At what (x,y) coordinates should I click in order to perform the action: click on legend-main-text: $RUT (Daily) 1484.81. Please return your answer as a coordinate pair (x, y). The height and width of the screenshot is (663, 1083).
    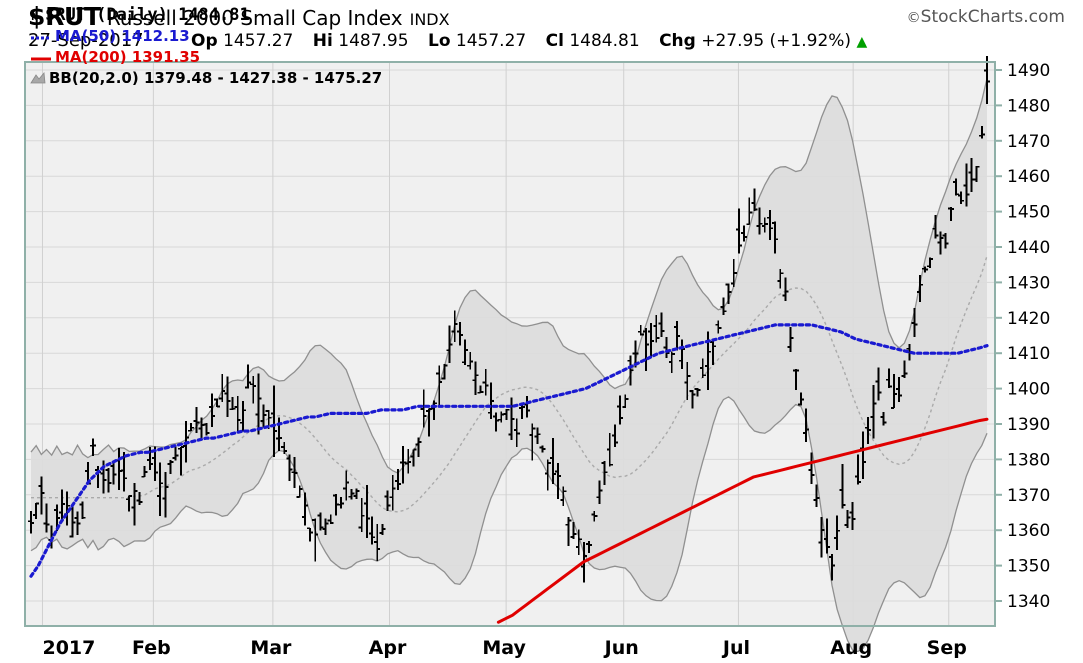
    Looking at the image, I should click on (147, 15).